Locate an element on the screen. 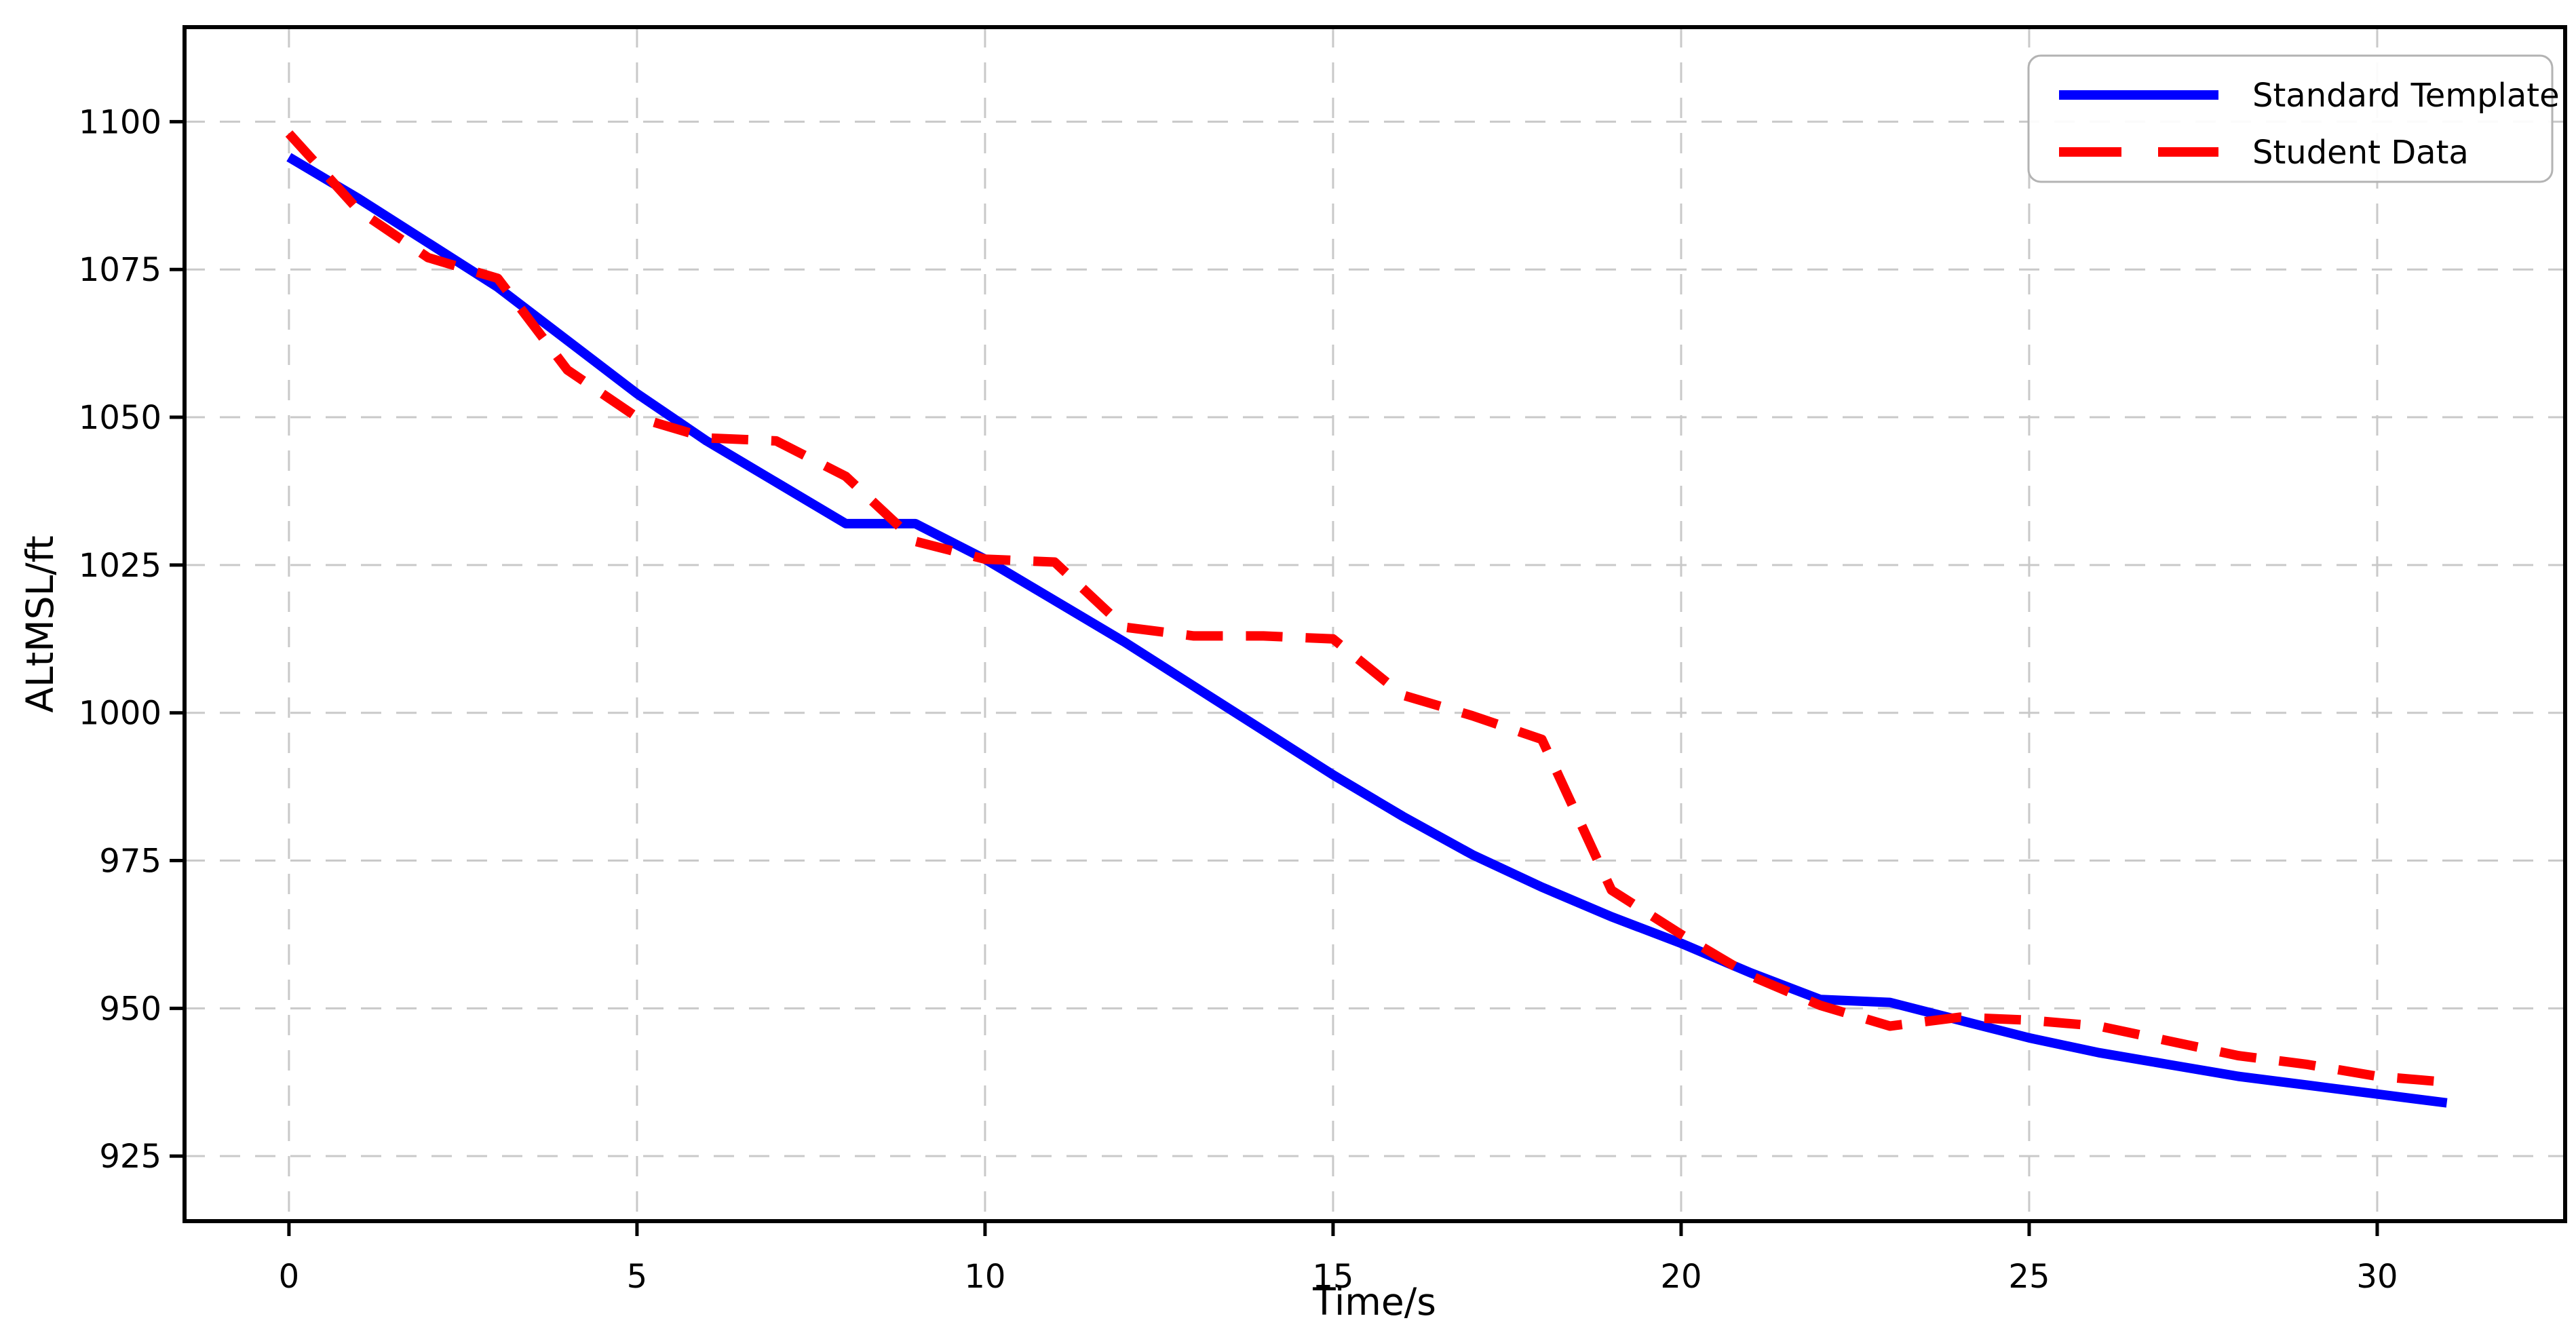 The image size is (2576, 1329). x-tick-label: 0 is located at coordinates (289, 1277).